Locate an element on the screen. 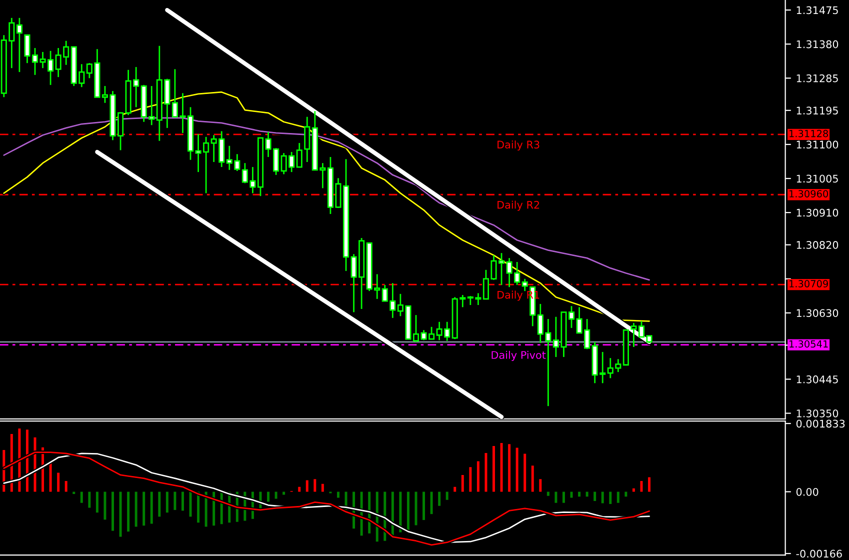 This screenshot has height=560, width=849. y-tick-label: 1.30445 is located at coordinates (817, 379).